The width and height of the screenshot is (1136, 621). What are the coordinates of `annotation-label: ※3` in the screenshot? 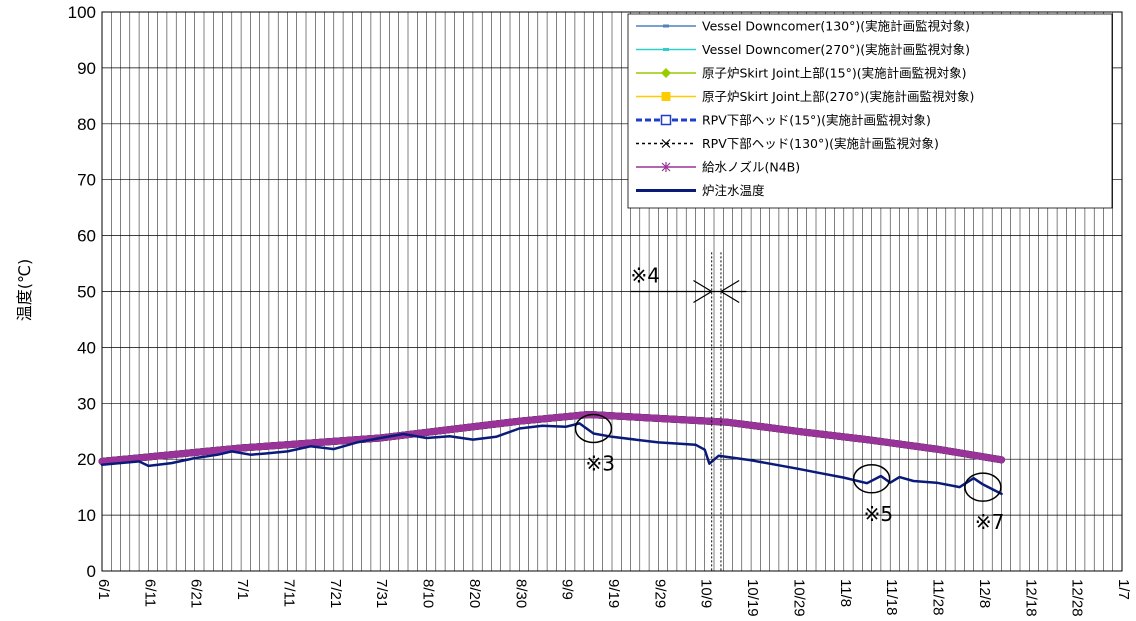 It's located at (599, 463).